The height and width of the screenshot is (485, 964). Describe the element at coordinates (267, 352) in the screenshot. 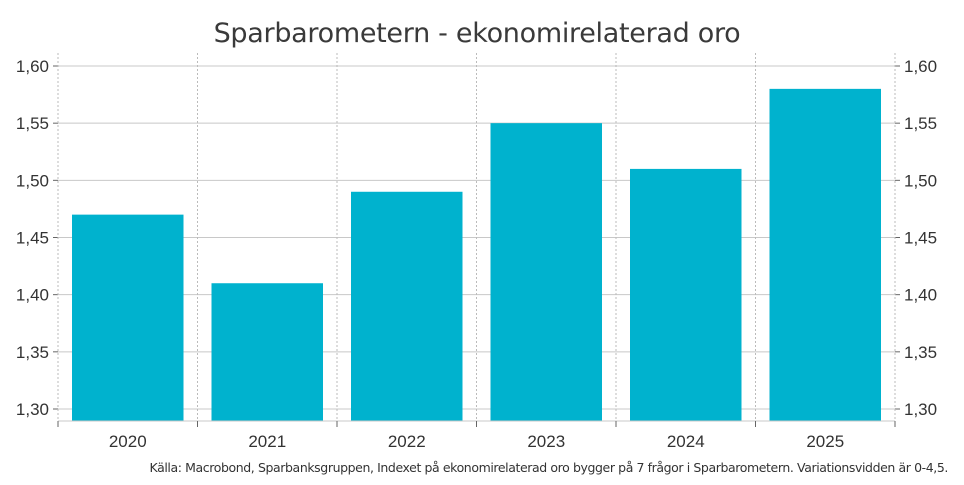

I see `bar-2021` at that location.